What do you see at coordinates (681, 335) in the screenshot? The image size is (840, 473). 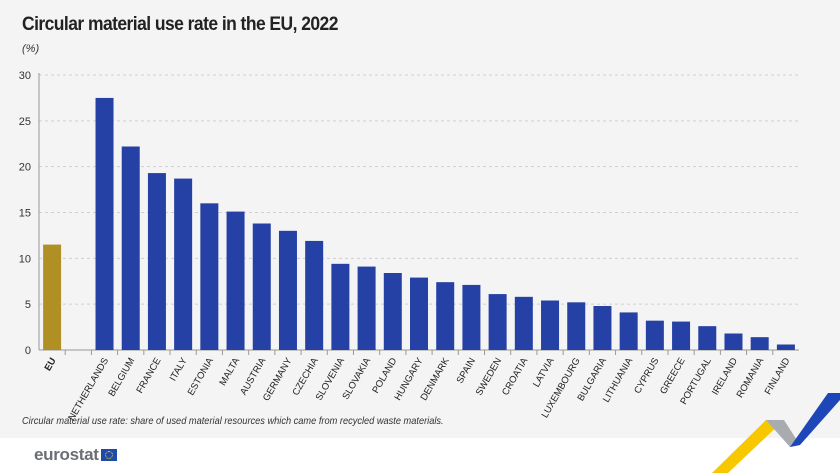 I see `bar-greece` at bounding box center [681, 335].